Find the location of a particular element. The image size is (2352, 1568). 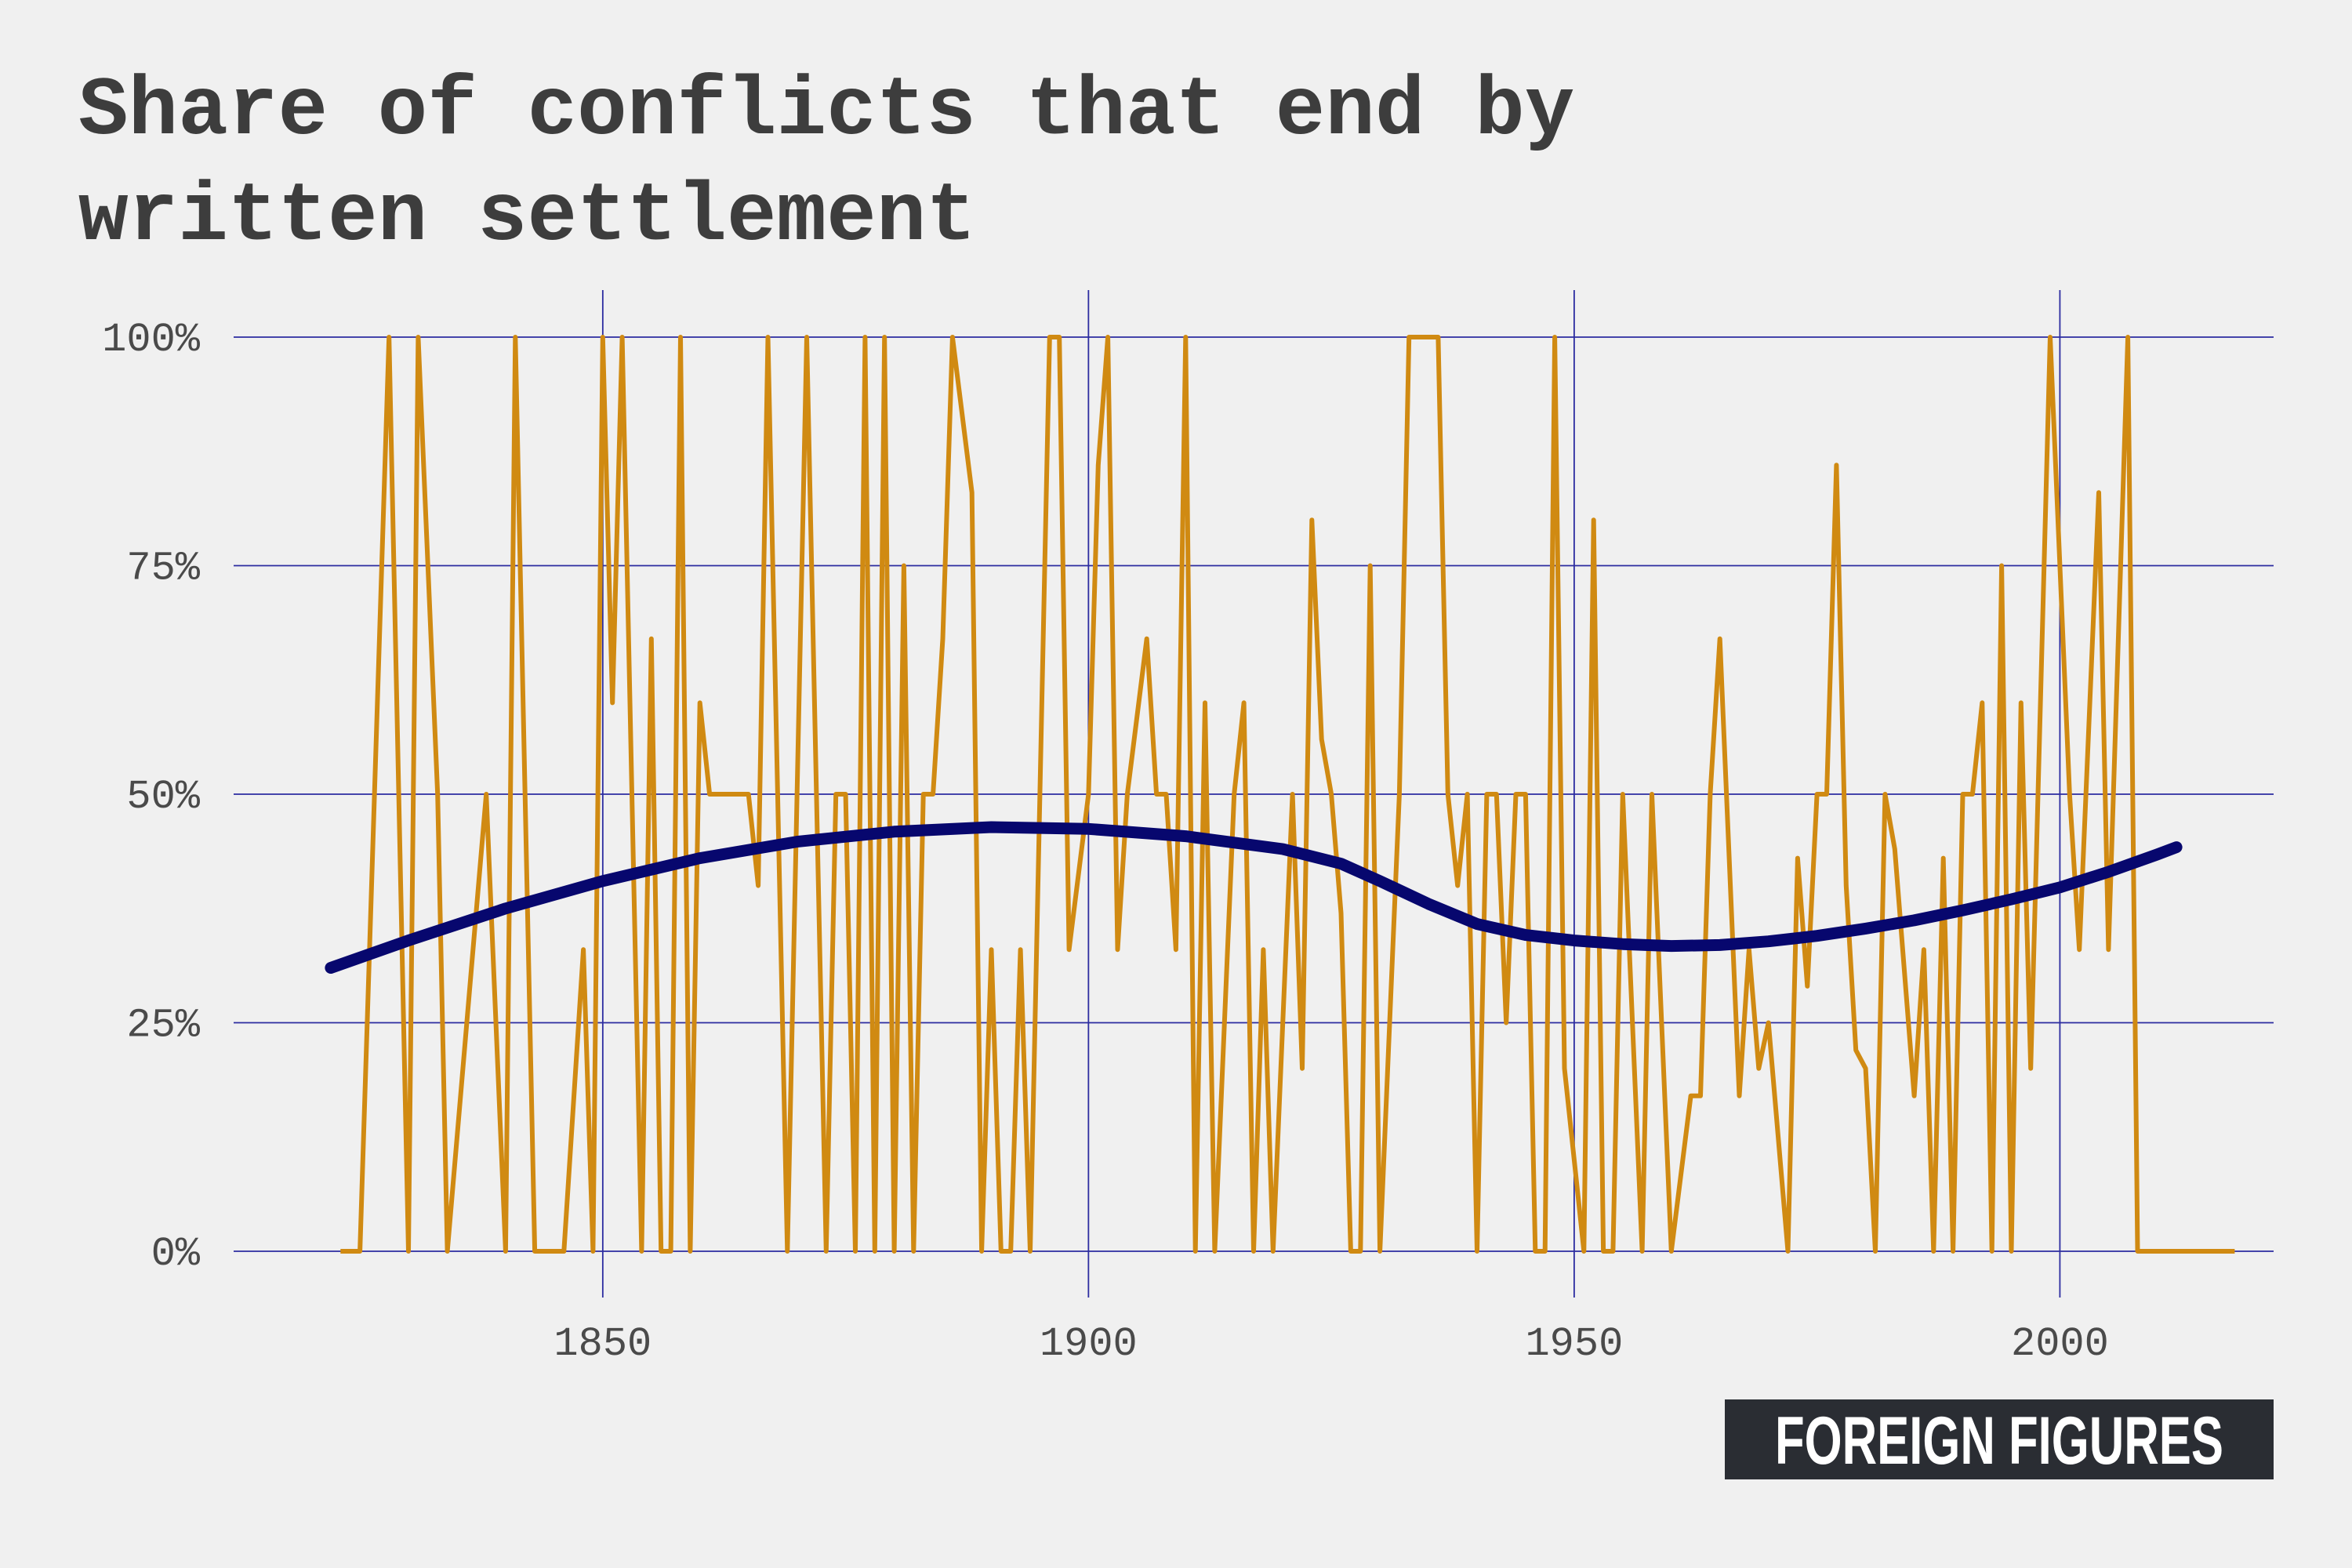

x-tick-label-1: 1900 is located at coordinates (1089, 1344).